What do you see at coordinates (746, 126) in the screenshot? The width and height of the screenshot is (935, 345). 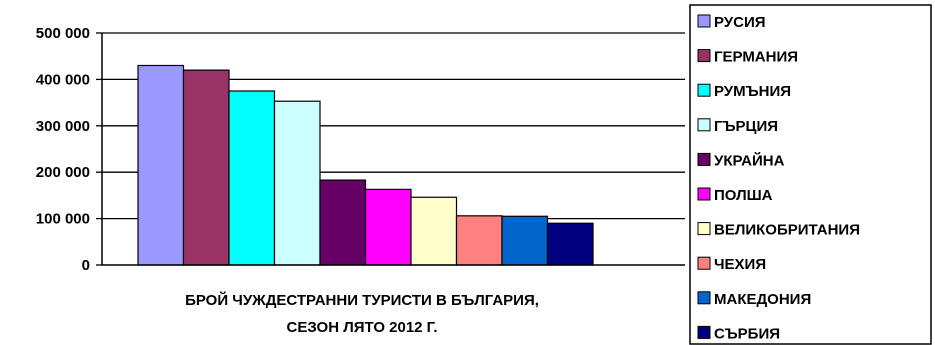 I see `legend-entry: ГЪРЦИЯ` at bounding box center [746, 126].